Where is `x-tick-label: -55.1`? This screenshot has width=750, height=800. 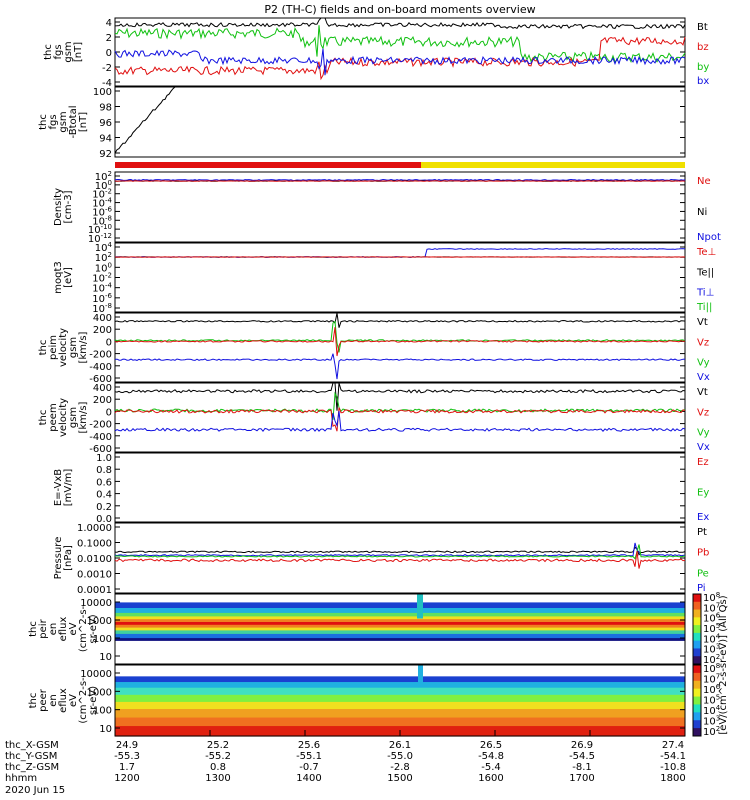 x-tick-label: -55.1 is located at coordinates (309, 756).